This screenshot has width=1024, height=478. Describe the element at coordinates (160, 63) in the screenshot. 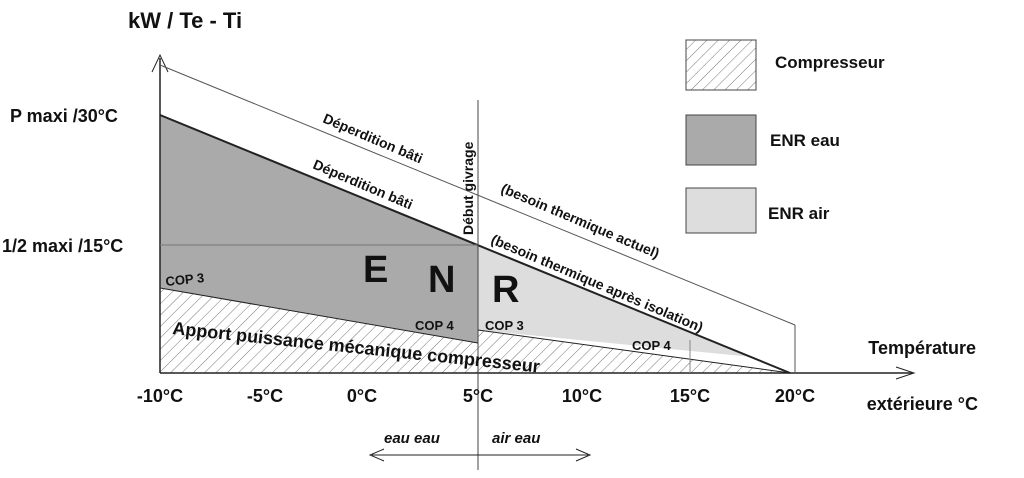

I see `y-arrow` at that location.